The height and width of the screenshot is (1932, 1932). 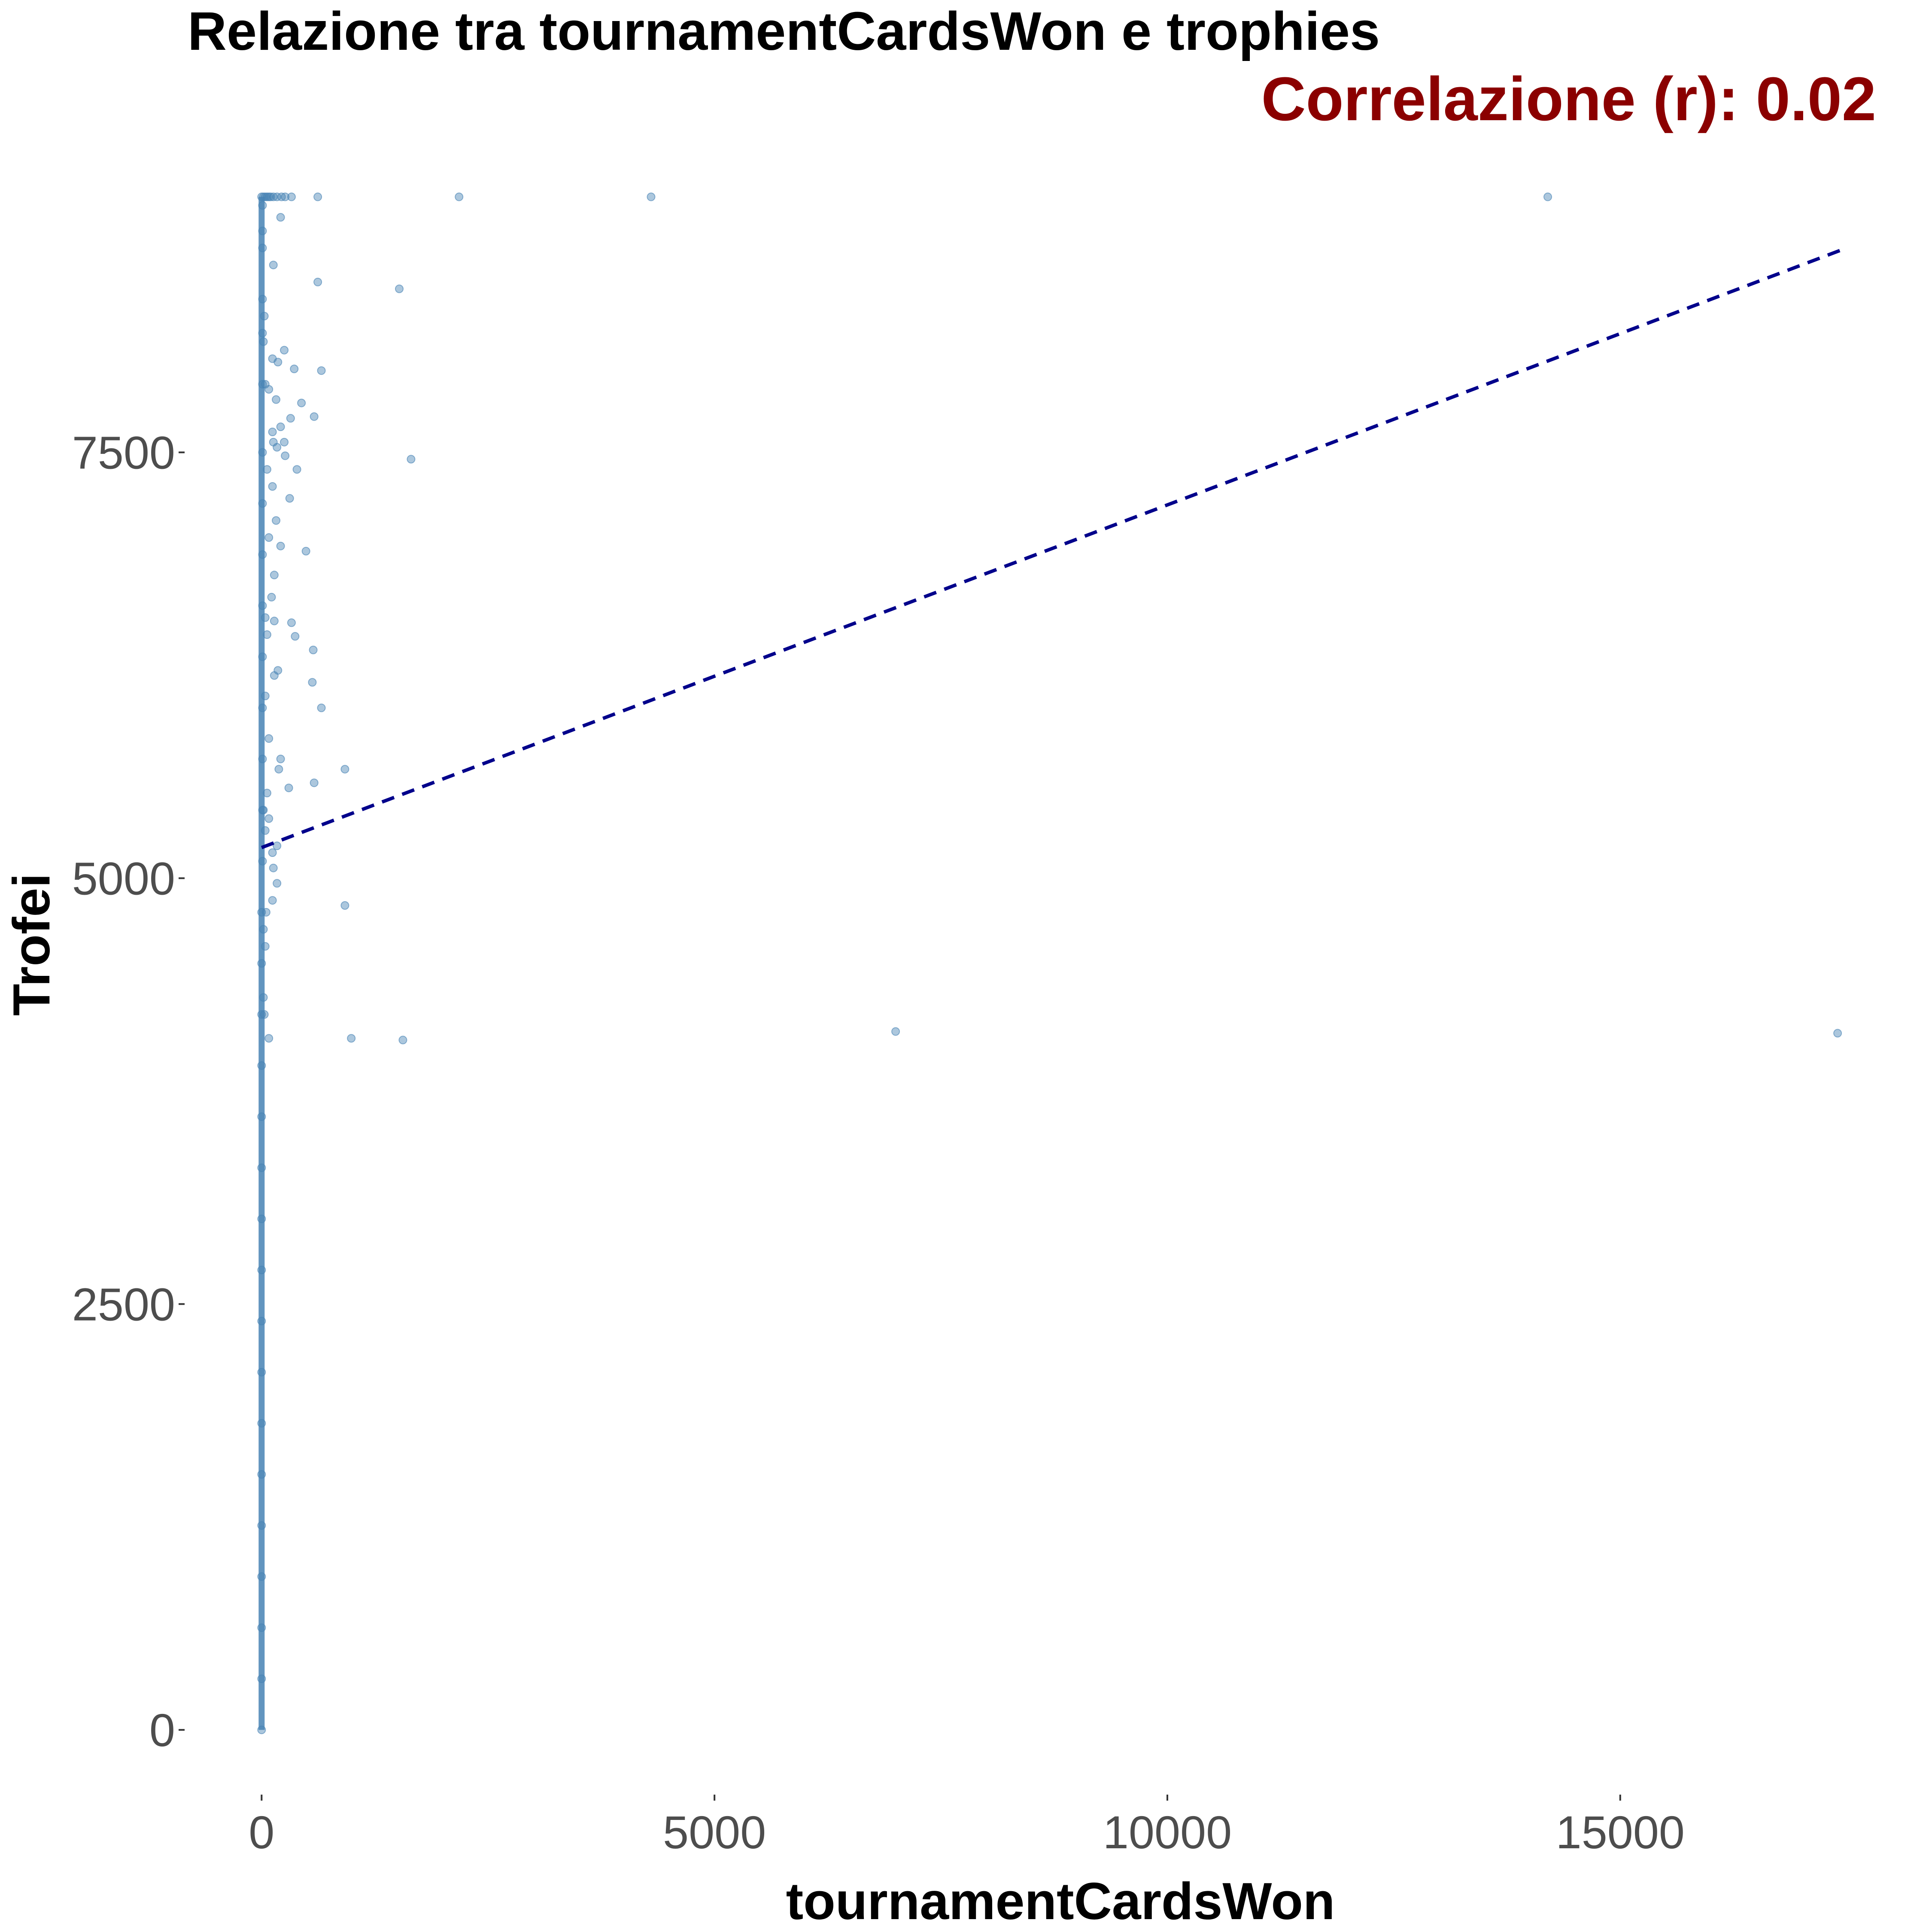 I want to click on y-tick-label: 0, so click(x=162, y=1730).